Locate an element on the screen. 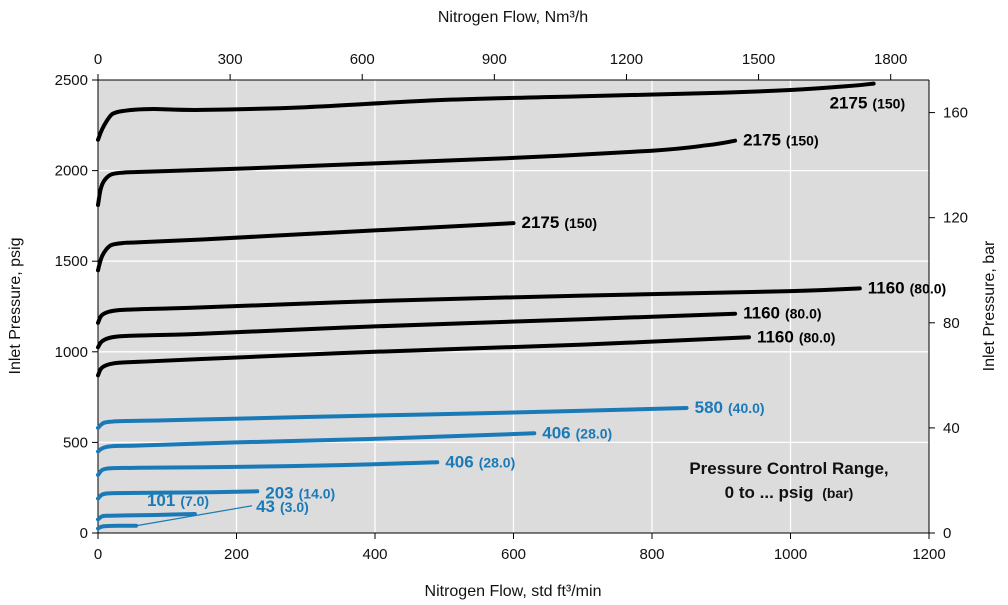  series-label: 43 (3.0) is located at coordinates (282, 506).